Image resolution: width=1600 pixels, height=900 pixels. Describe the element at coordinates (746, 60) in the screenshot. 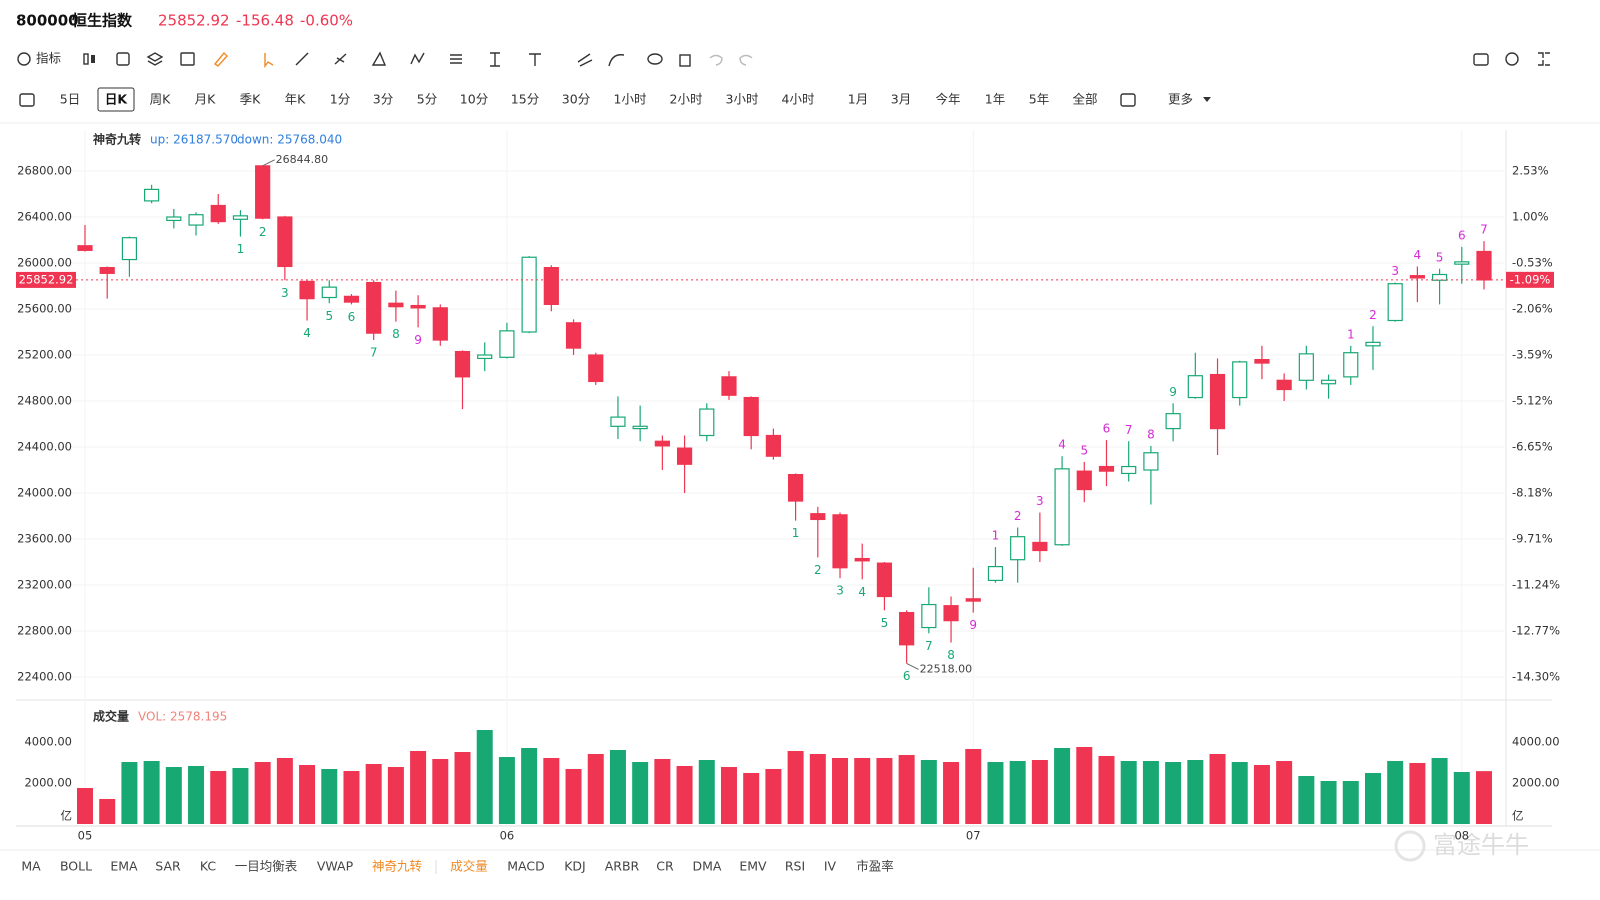

I see `redo-icon` at that location.